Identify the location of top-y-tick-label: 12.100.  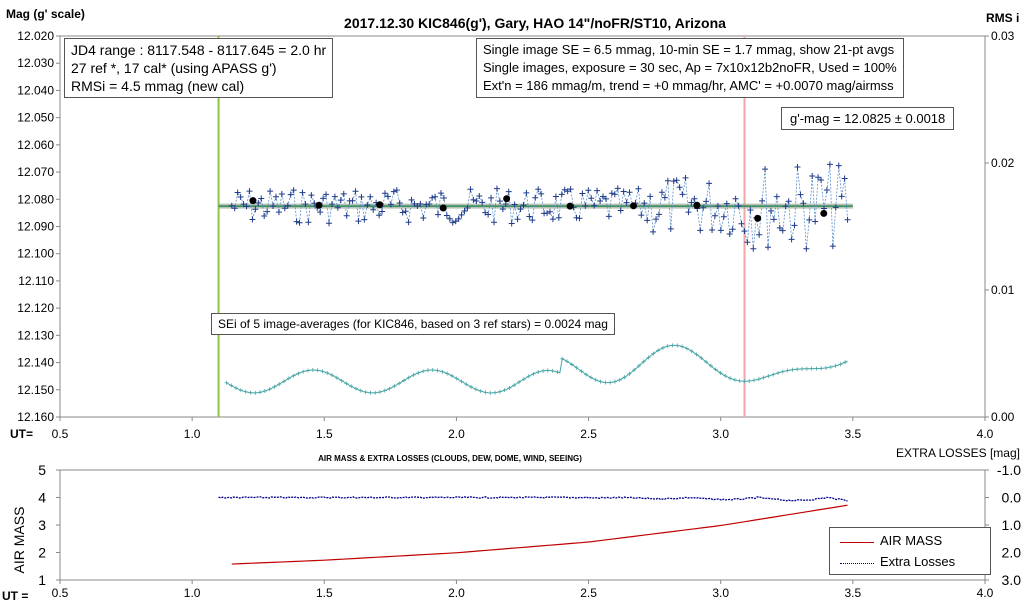
(35, 254).